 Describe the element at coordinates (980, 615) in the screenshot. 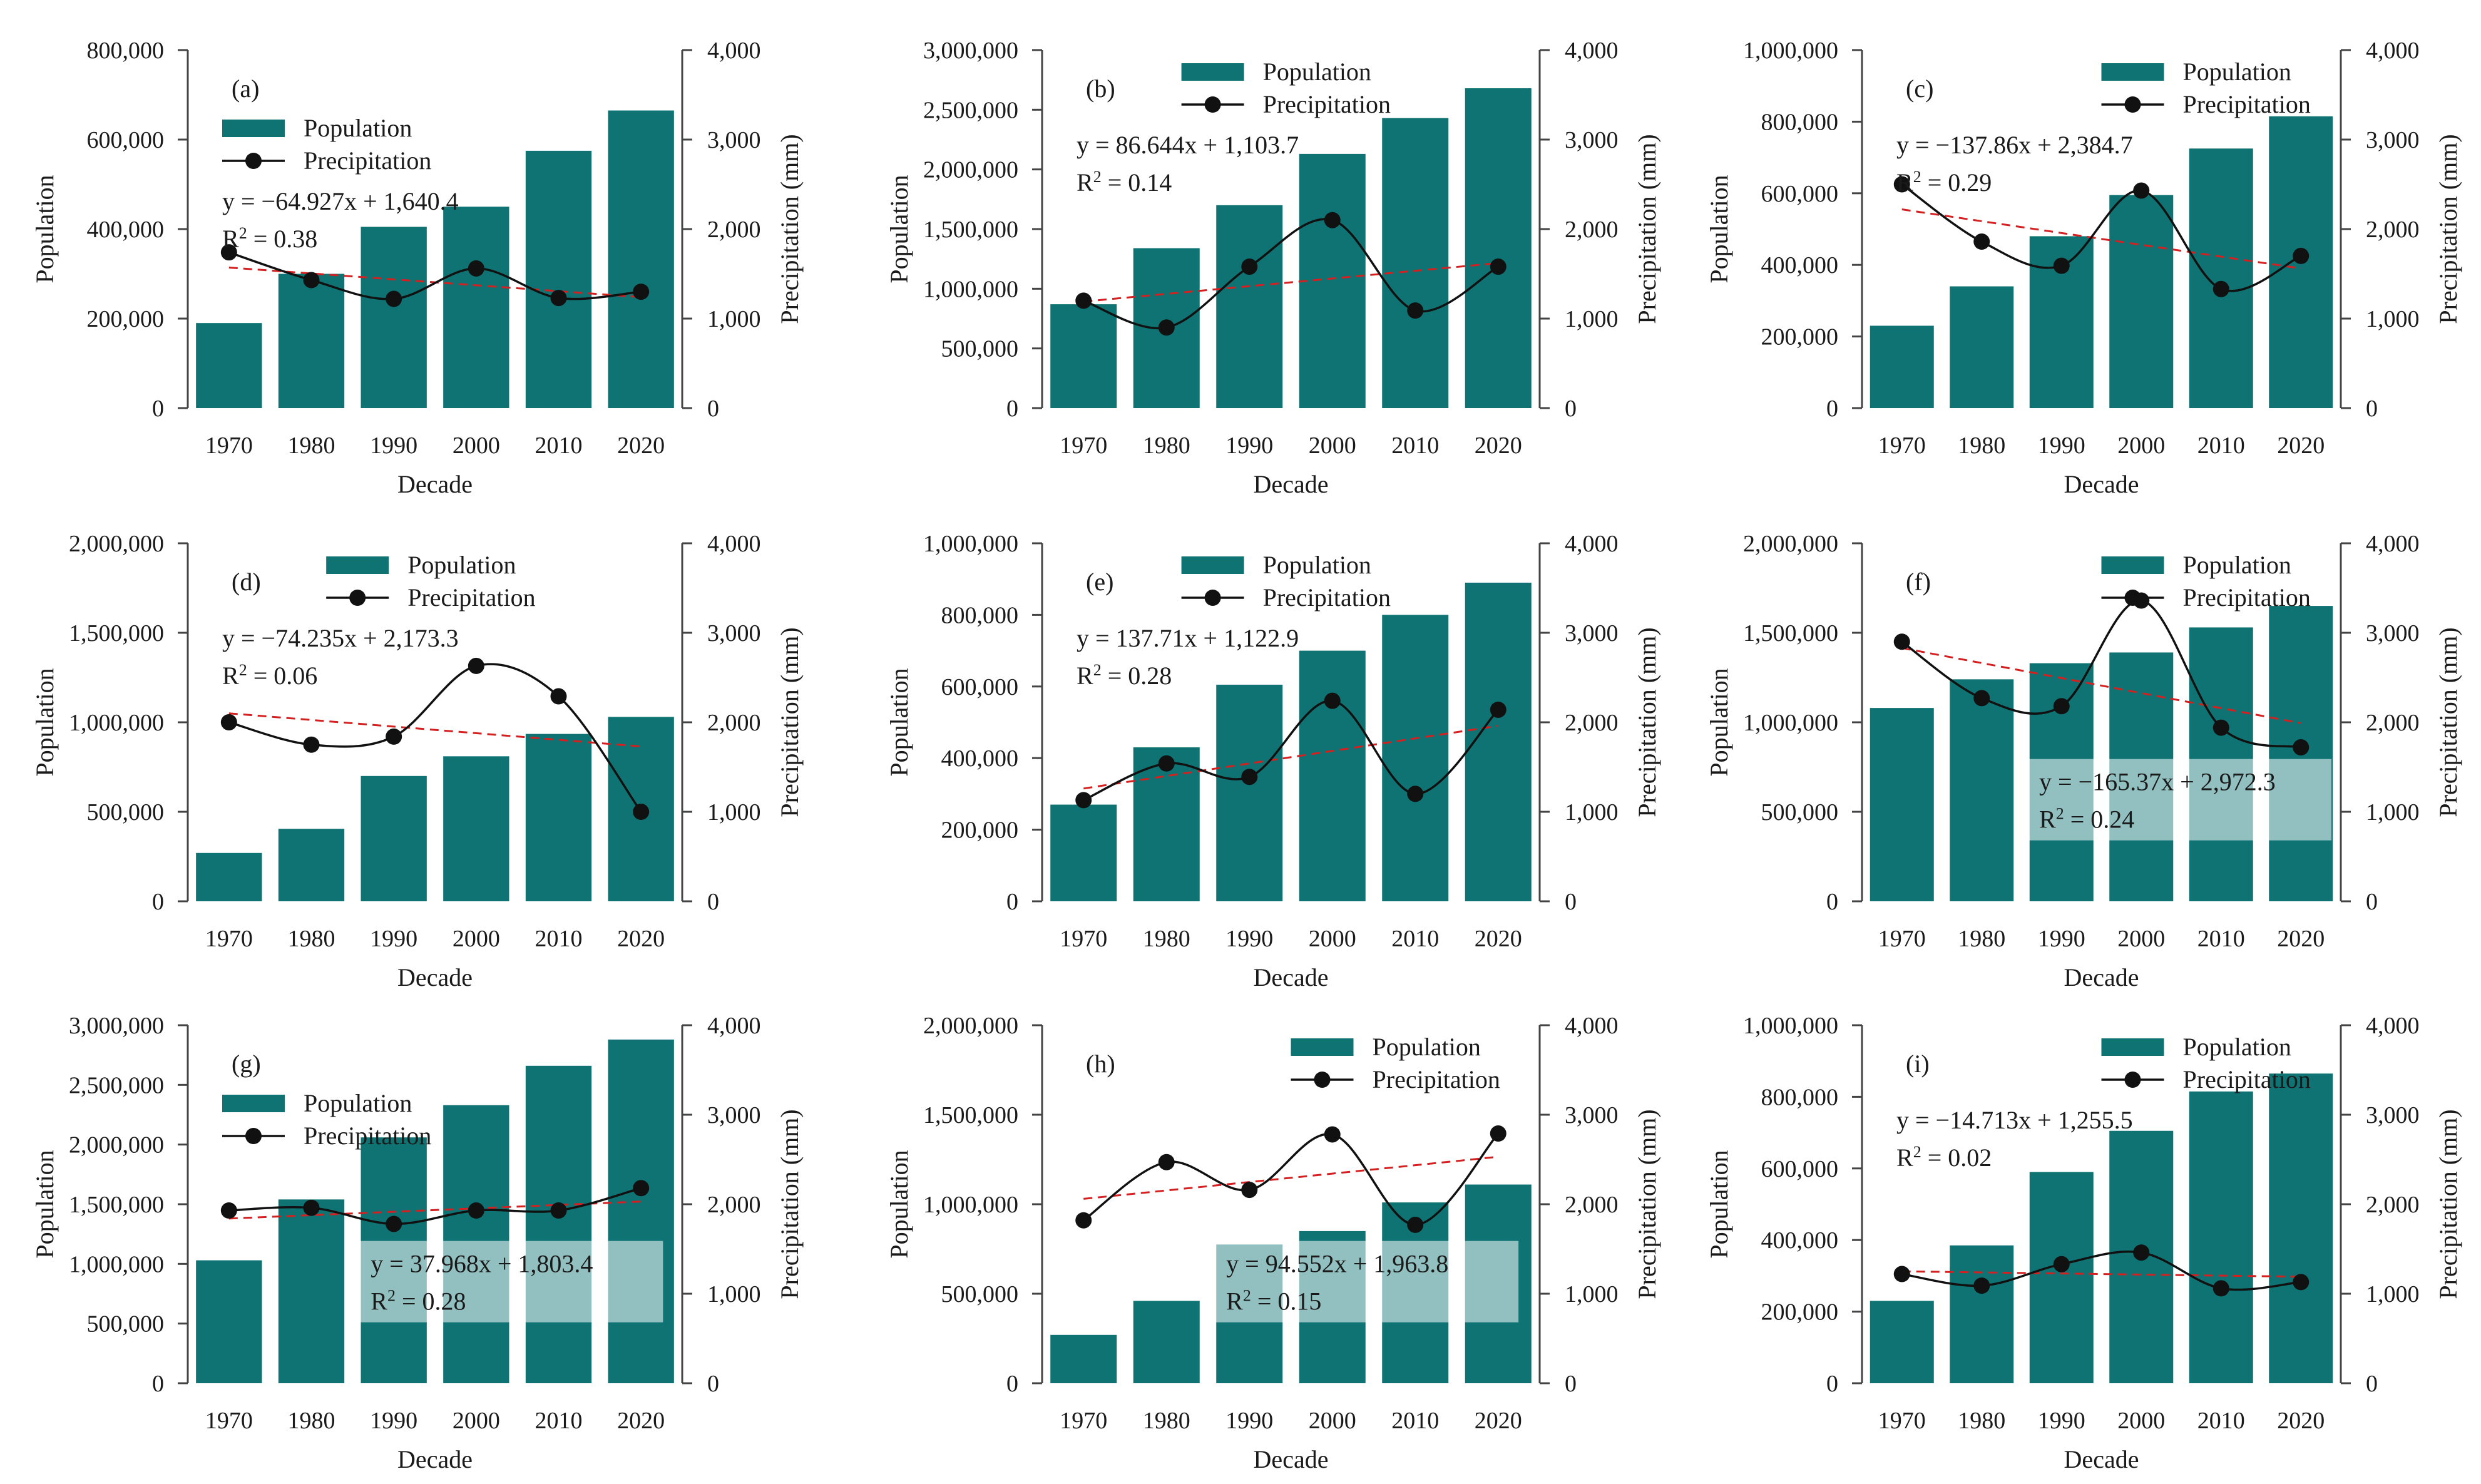

I see `y-left-tick-label: 800,000` at that location.